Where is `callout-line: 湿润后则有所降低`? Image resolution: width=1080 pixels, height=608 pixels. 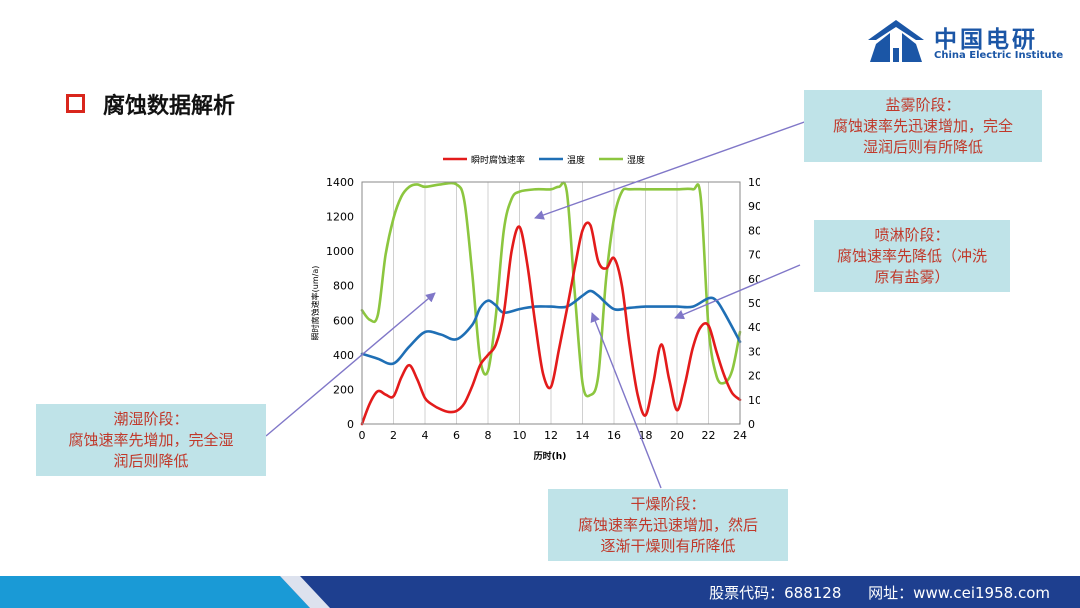 callout-line: 湿润后则有所降低 is located at coordinates (922, 147).